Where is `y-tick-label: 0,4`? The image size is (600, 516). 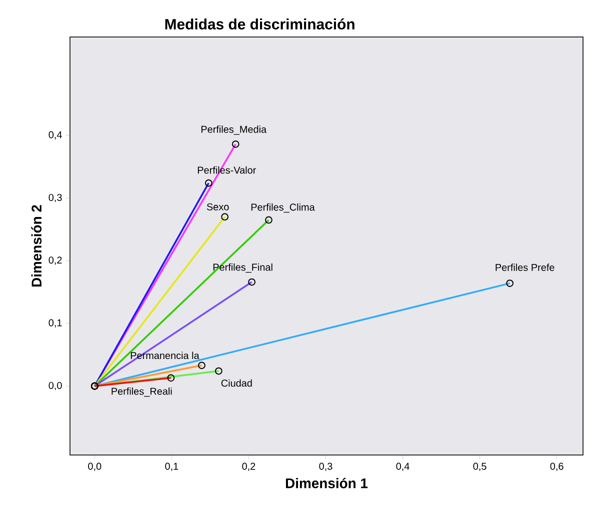
y-tick-label: 0,4 is located at coordinates (55, 135).